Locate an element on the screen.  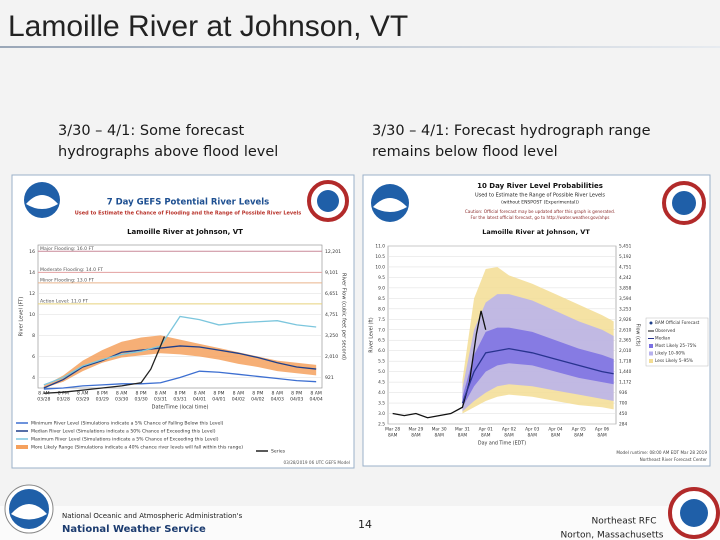
y-tick-label: 8.0 is located at coordinates (381, 309).